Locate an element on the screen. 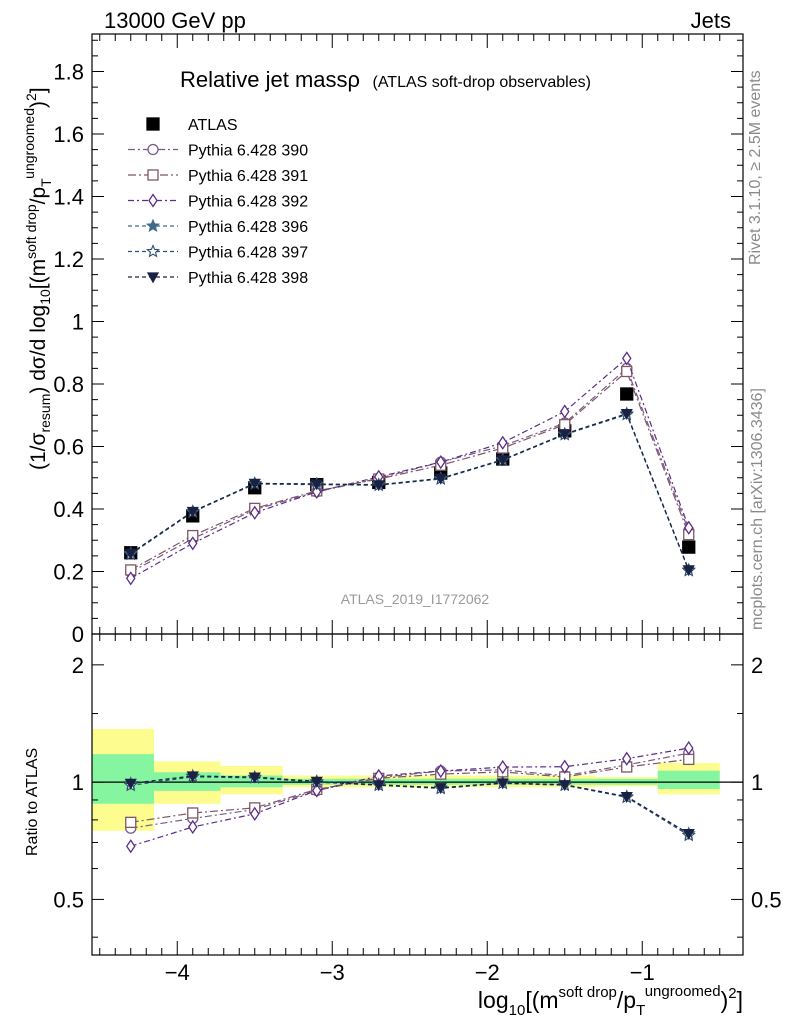 This screenshot has height=1024, width=786. x-tick-label: −3 is located at coordinates (332, 972).